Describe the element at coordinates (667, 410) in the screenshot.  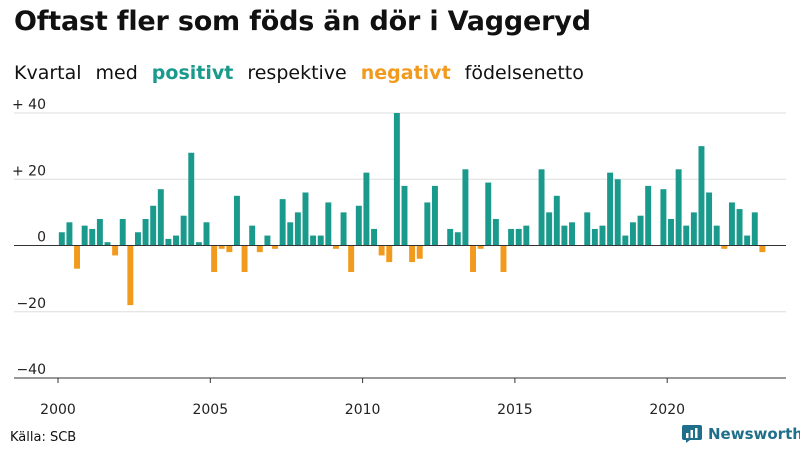
I see `x-tick-label: 2020` at that location.